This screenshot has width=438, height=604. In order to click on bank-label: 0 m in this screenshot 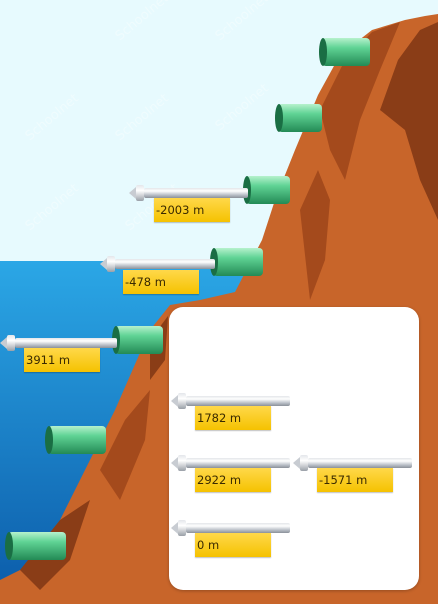, I will do `click(233, 545)`.